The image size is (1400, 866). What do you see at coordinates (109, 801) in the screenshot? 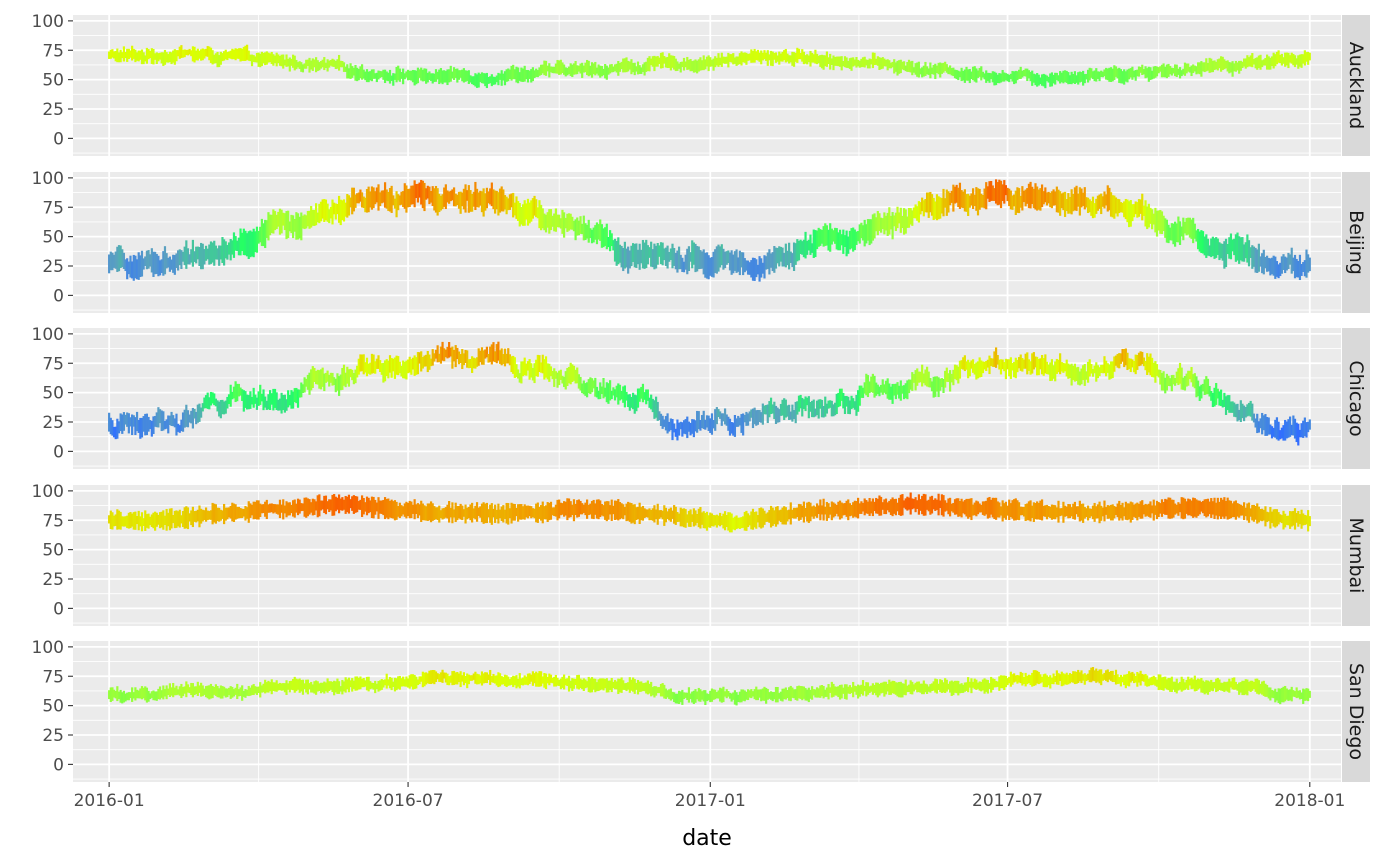
I see `x-tick-label: 2016-01` at bounding box center [109, 801].